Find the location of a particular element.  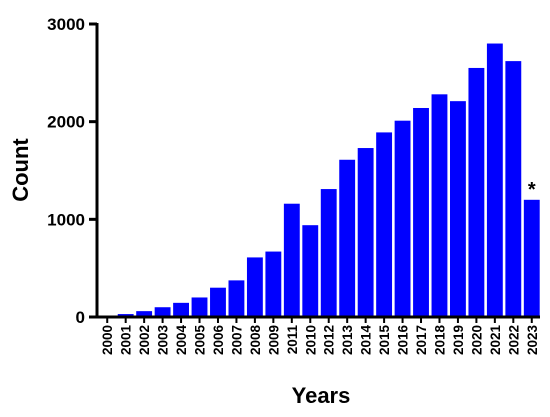

bar-2018 is located at coordinates (439, 205).